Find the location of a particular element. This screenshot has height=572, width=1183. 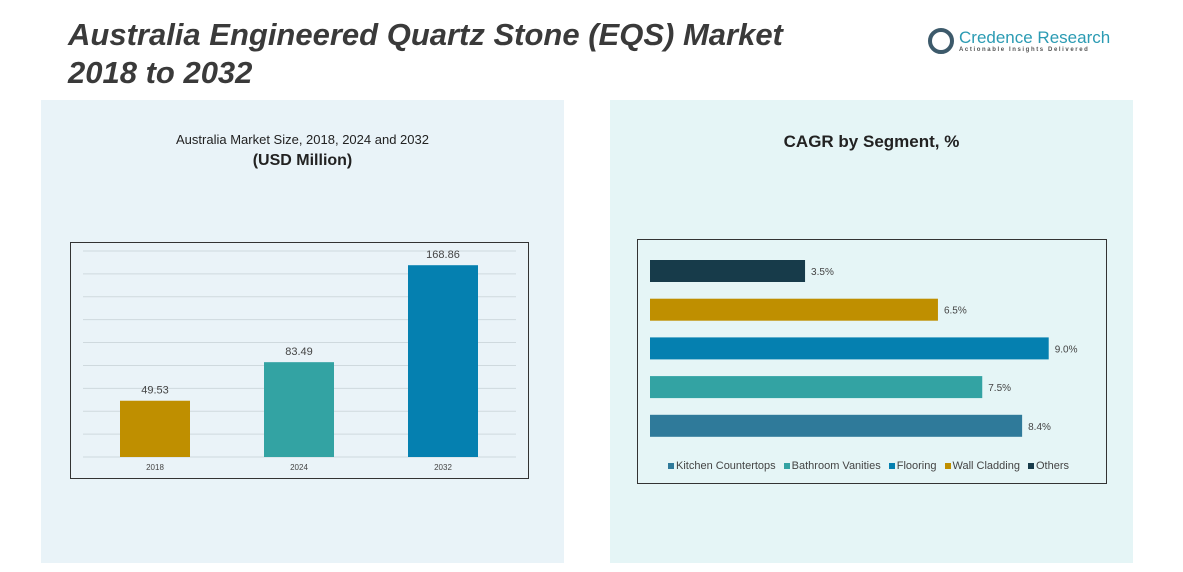

x-tick-label: 2024 is located at coordinates (299, 467).